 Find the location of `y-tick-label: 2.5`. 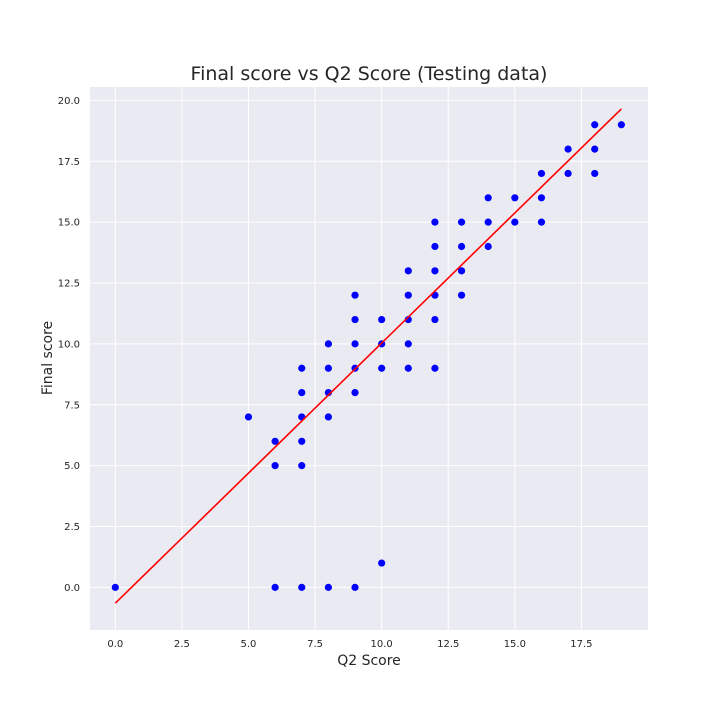

y-tick-label: 2.5 is located at coordinates (72, 527).